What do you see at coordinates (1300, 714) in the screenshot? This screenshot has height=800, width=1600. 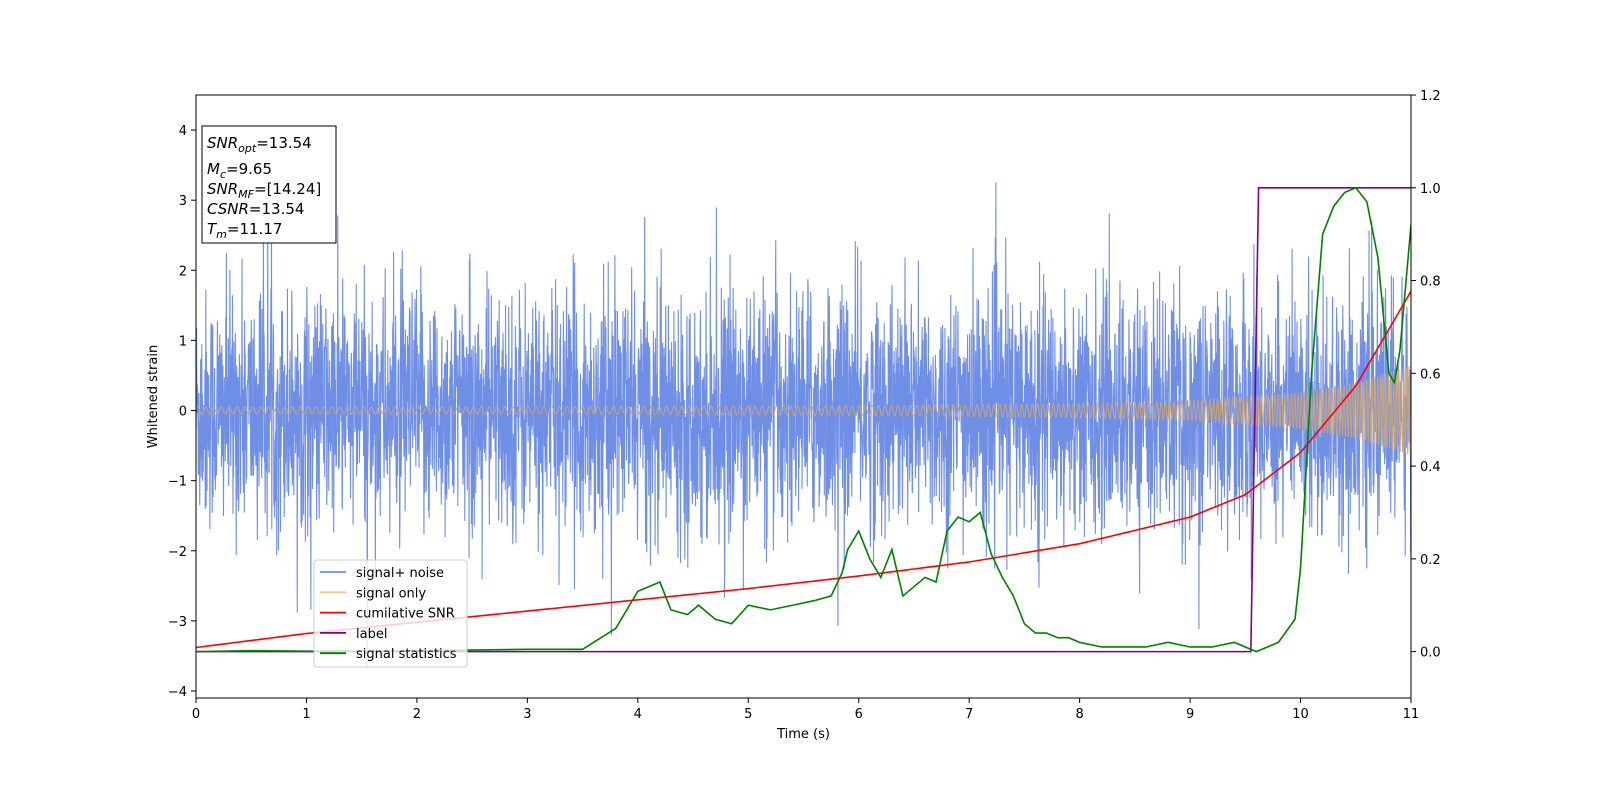 I see `x-tick-label: 10` at bounding box center [1300, 714].